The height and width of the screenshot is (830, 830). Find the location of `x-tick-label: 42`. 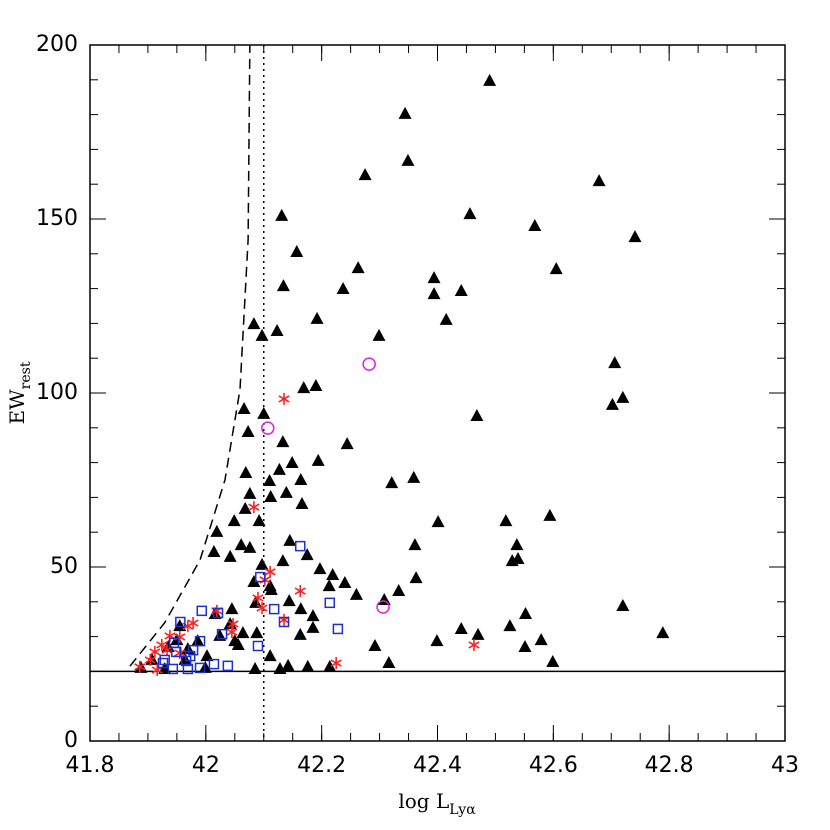

x-tick-label: 42 is located at coordinates (206, 765).